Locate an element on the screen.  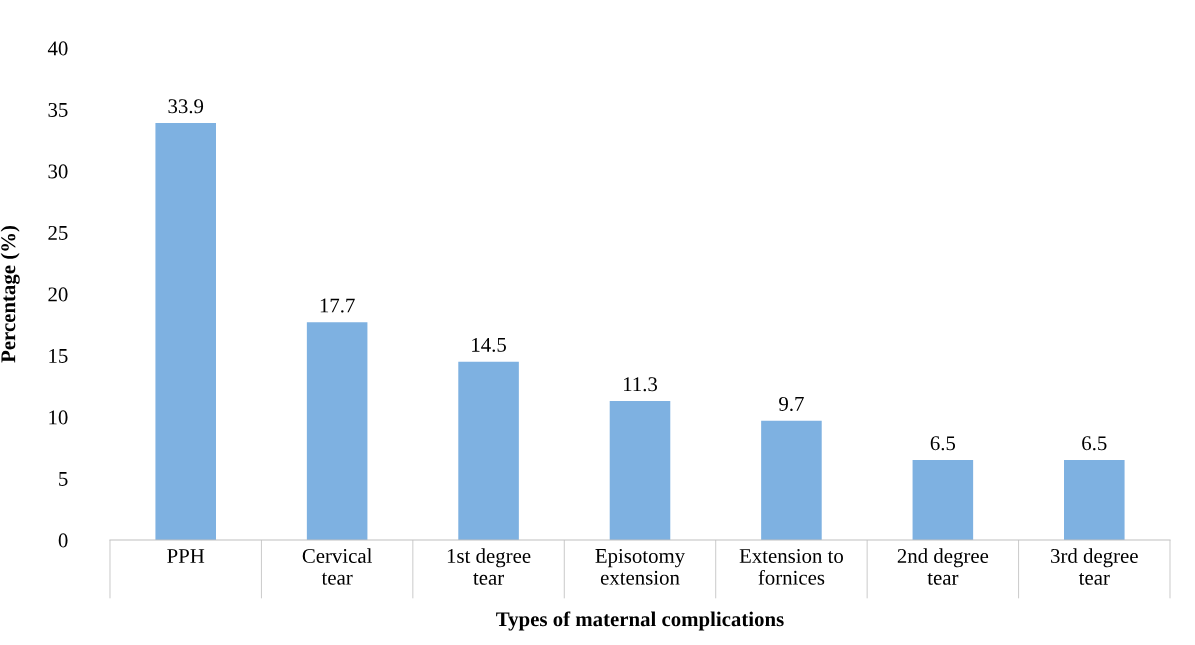
y-tick-label: 10 is located at coordinates (58, 417).